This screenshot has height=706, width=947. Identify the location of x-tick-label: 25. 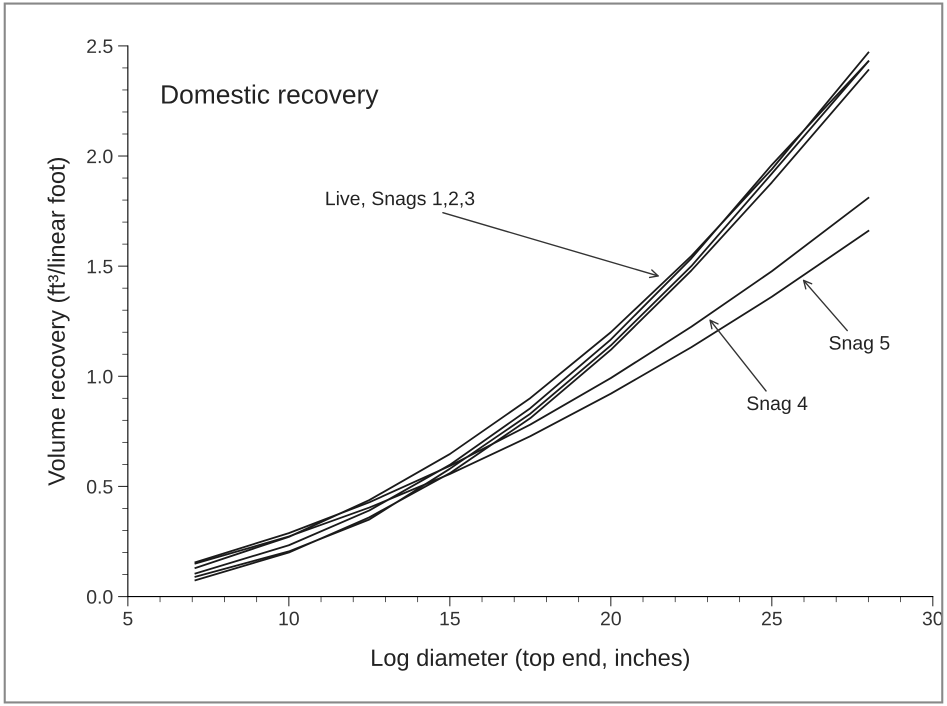
(772, 619).